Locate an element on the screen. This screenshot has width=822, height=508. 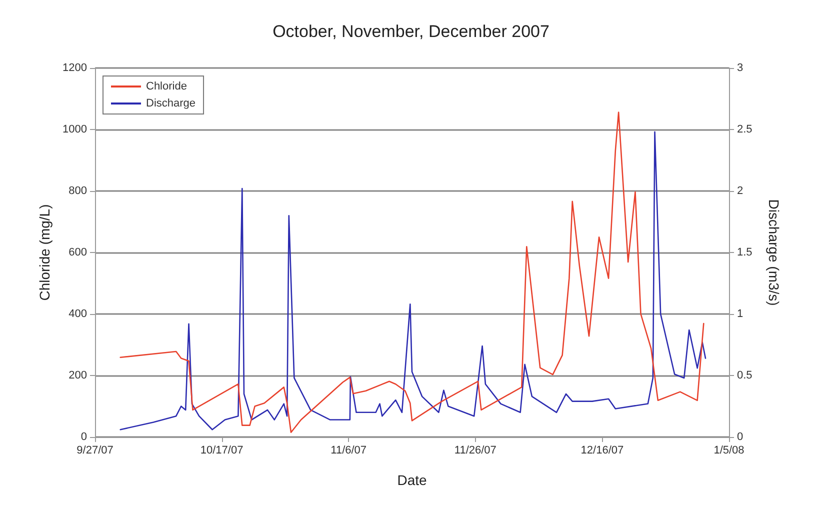
x-tick-label: 11/6/07 is located at coordinates (348, 450).